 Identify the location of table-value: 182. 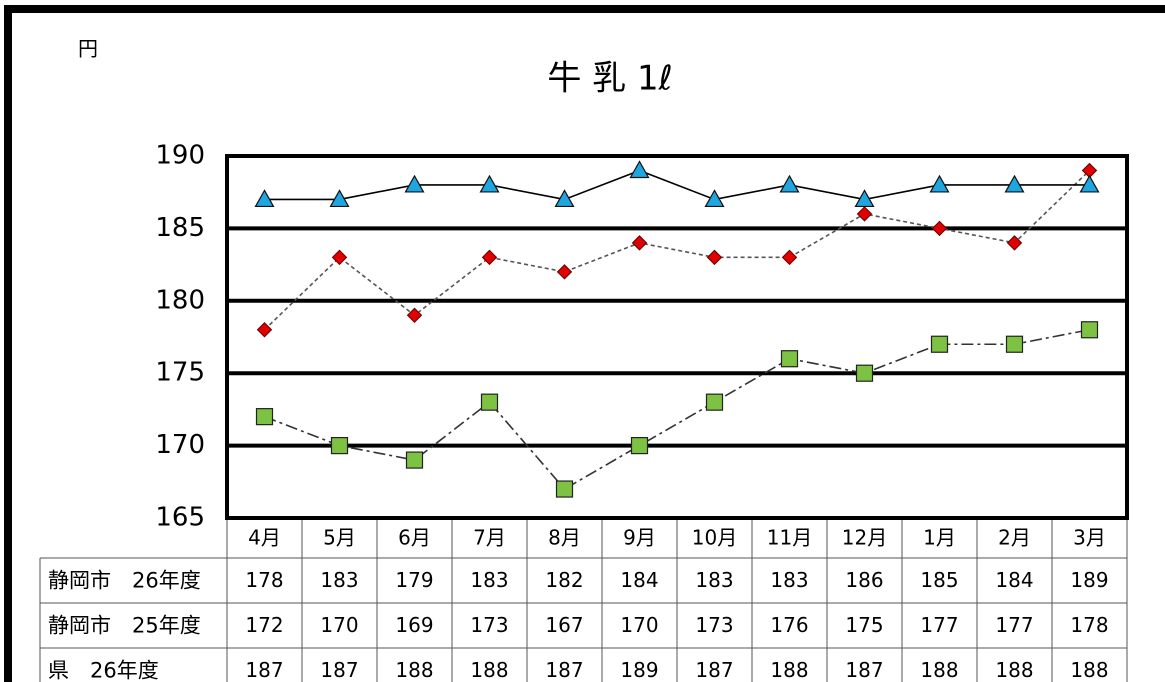
(564, 580).